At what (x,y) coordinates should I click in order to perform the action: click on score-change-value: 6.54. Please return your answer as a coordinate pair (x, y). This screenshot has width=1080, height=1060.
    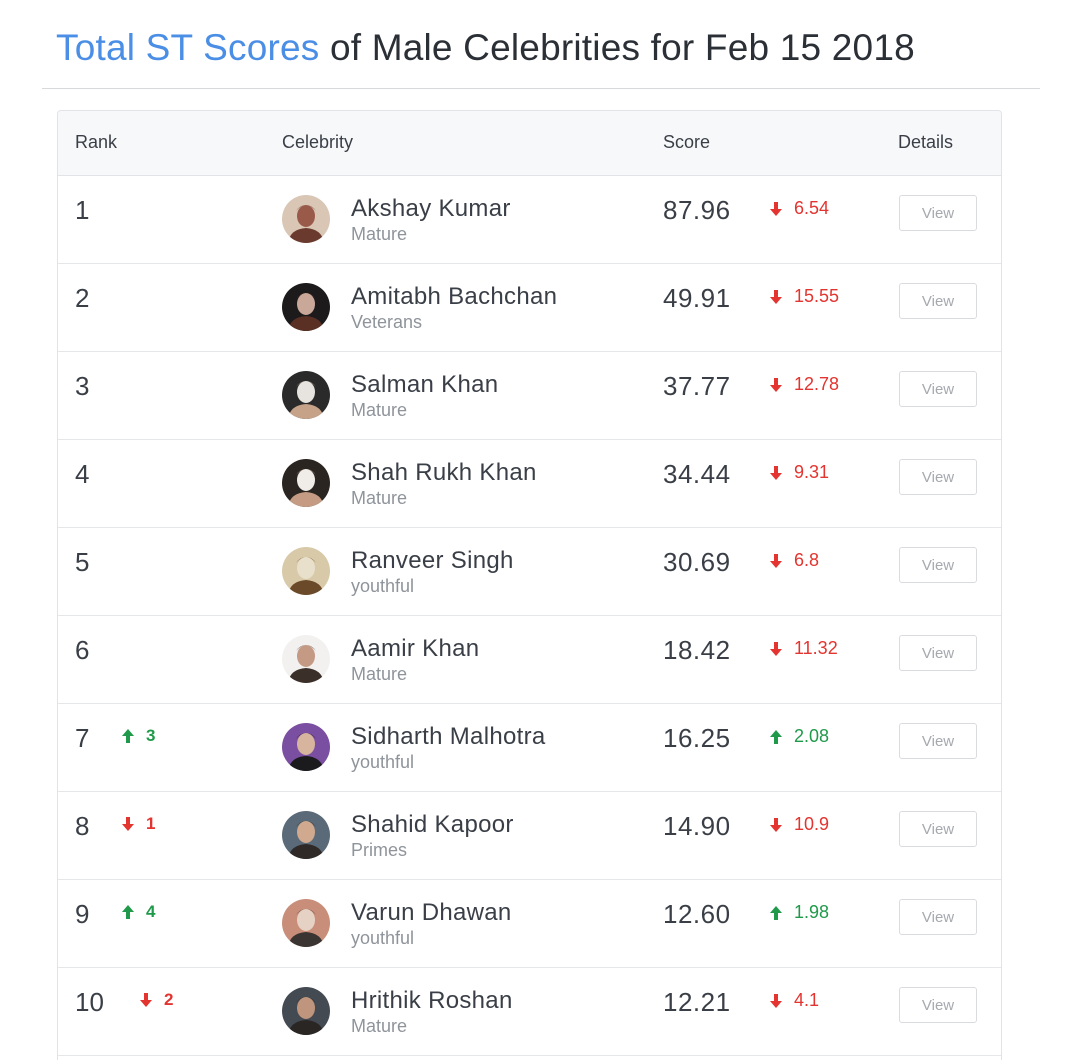
    Looking at the image, I should click on (812, 208).